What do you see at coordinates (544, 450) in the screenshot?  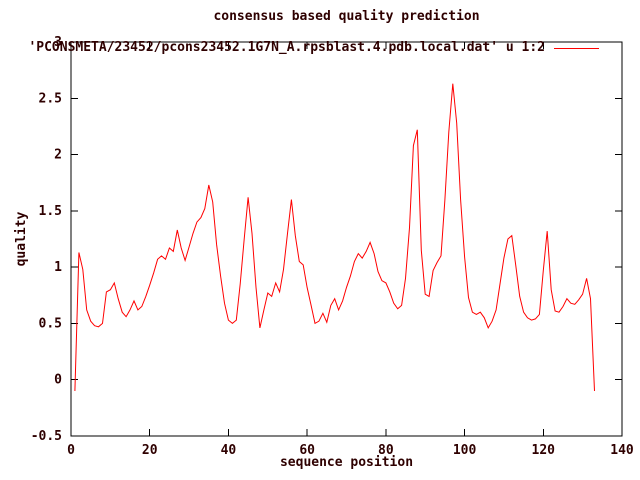 I see `x-axis-tick-label: 120` at bounding box center [544, 450].